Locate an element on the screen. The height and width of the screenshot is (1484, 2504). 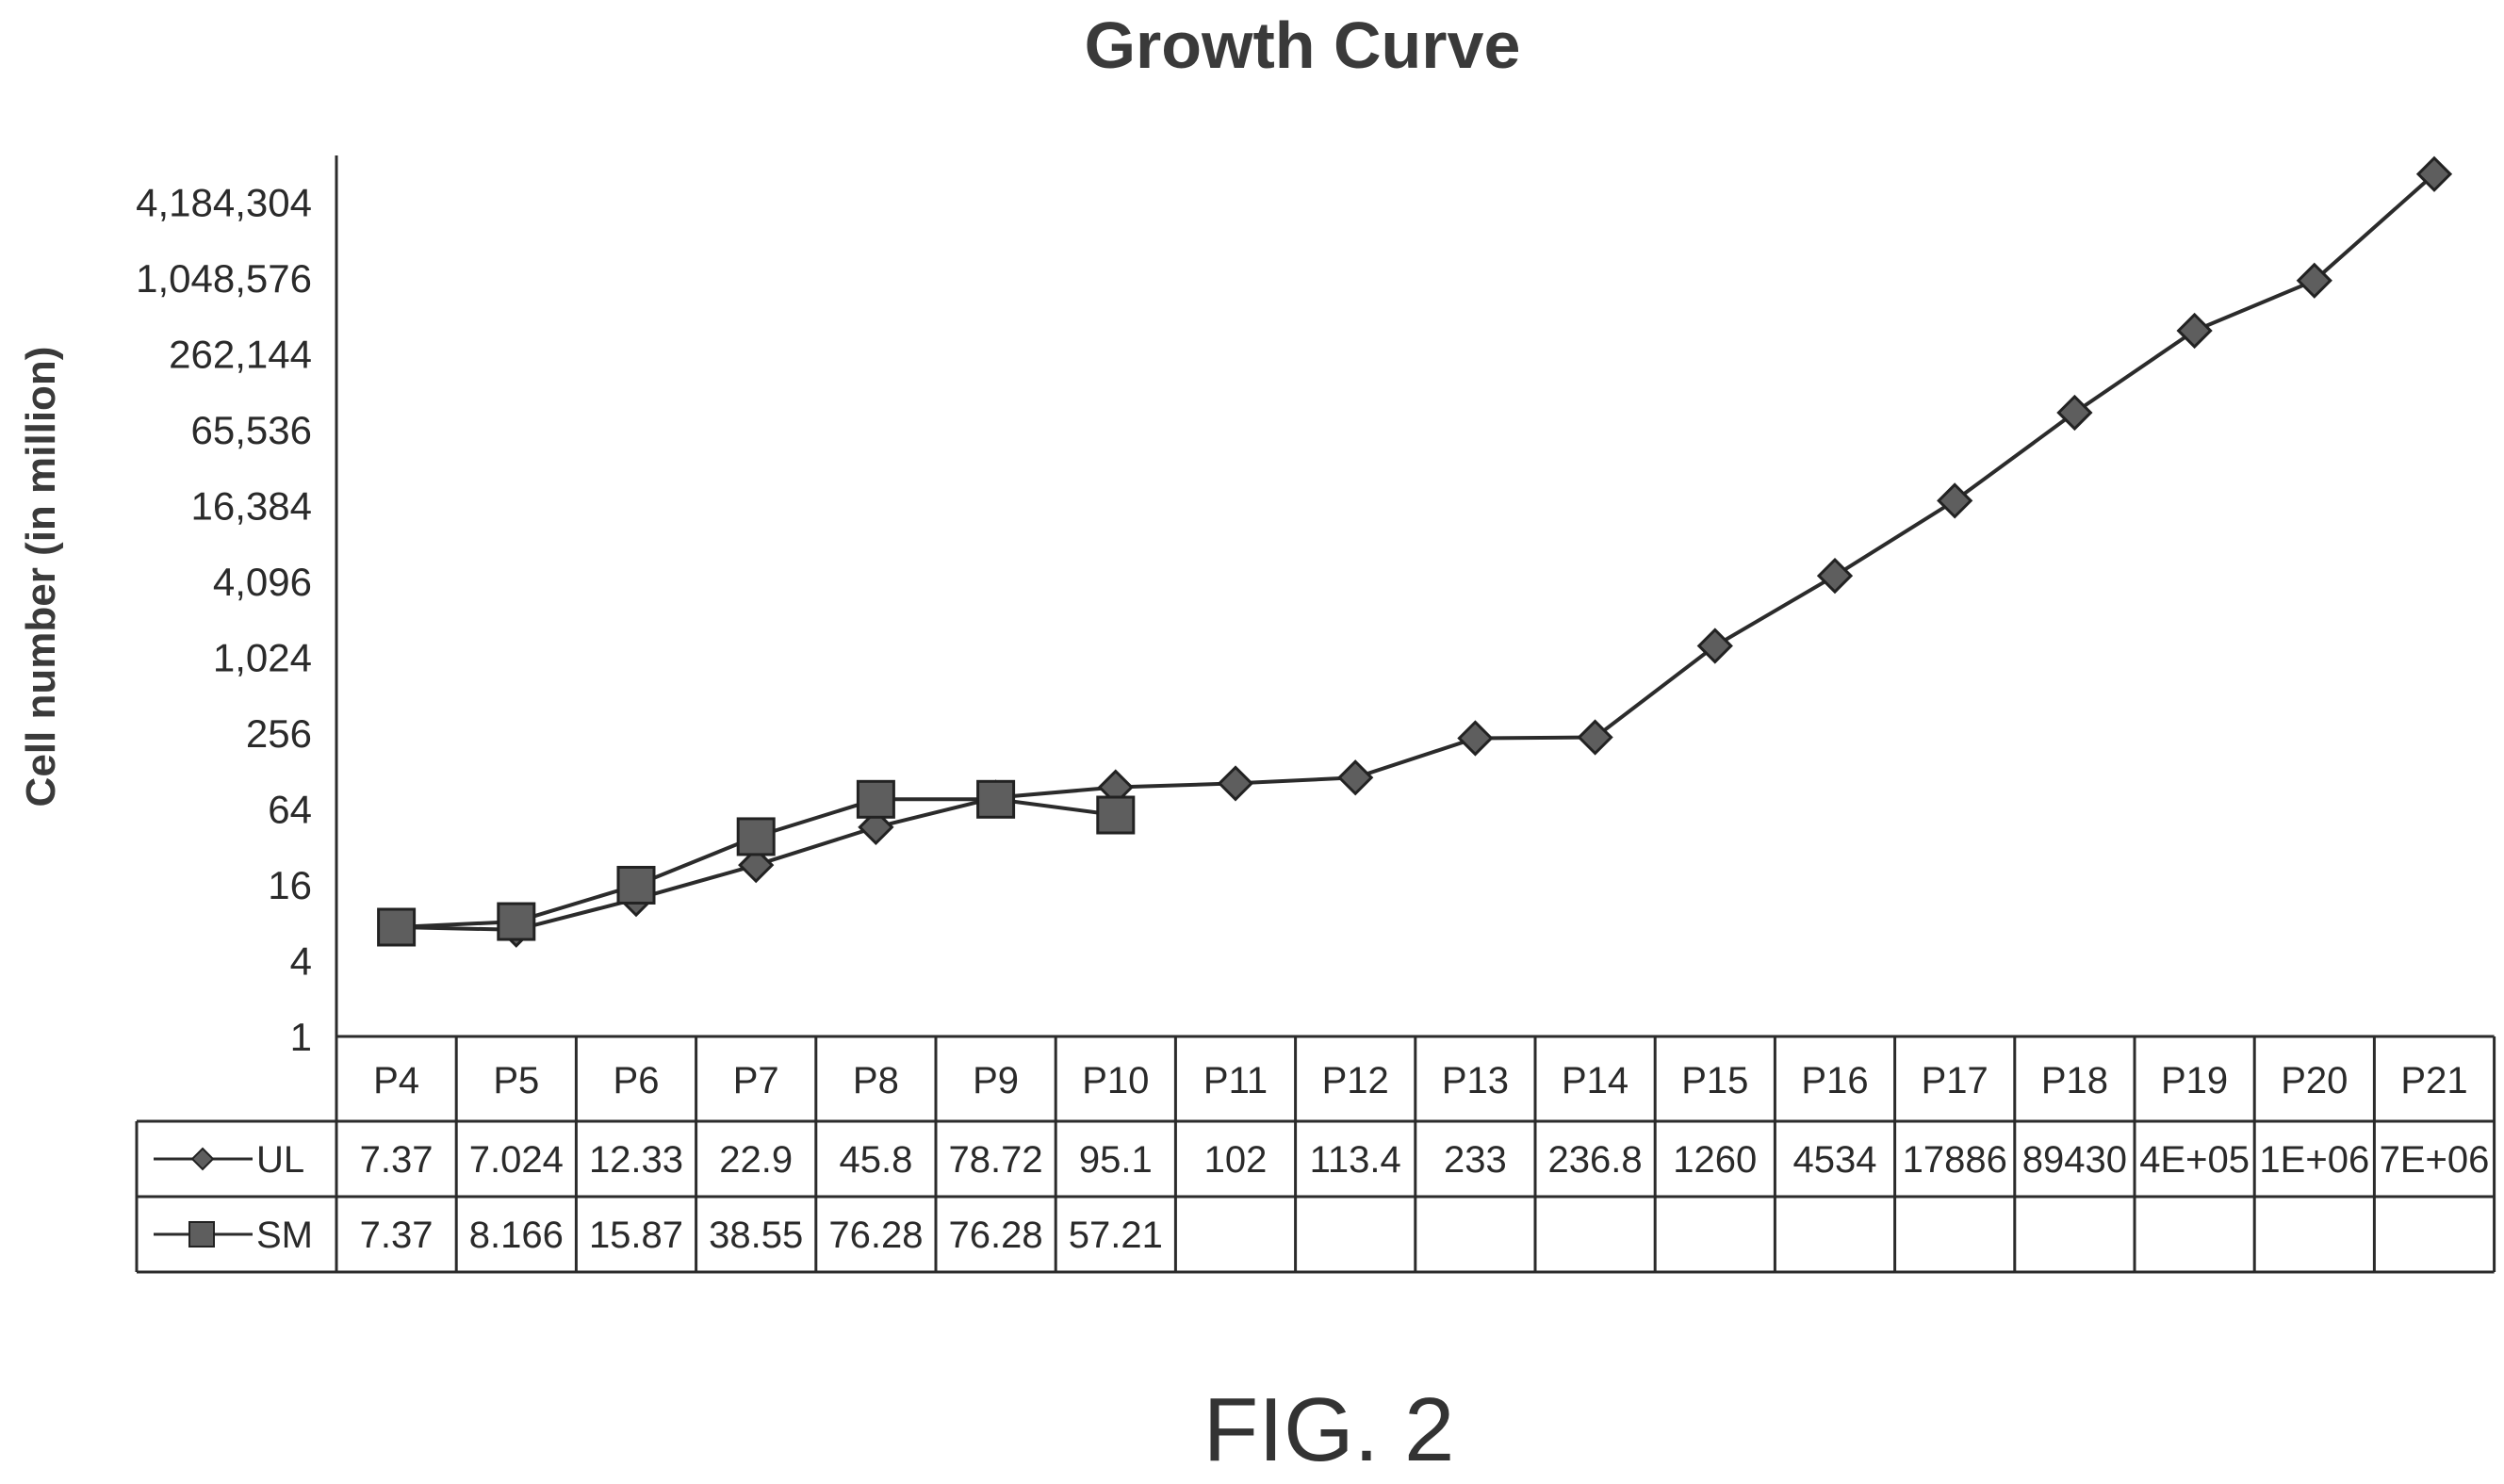
category-label: P9 is located at coordinates (996, 1080).